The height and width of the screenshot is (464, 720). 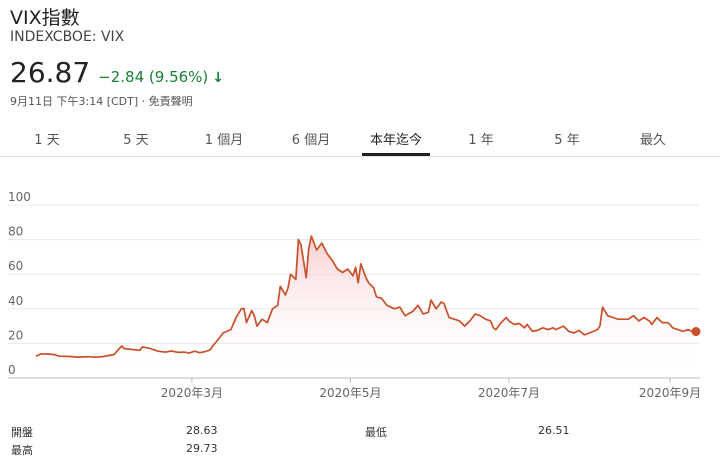 I want to click on x-tick-label: 2020年7月, so click(x=509, y=393).